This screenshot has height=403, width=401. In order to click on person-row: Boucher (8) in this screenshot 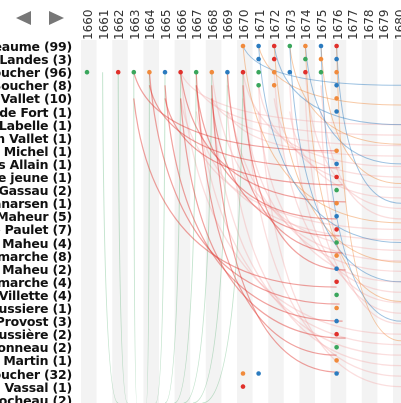, I will do `click(36, 86)`.